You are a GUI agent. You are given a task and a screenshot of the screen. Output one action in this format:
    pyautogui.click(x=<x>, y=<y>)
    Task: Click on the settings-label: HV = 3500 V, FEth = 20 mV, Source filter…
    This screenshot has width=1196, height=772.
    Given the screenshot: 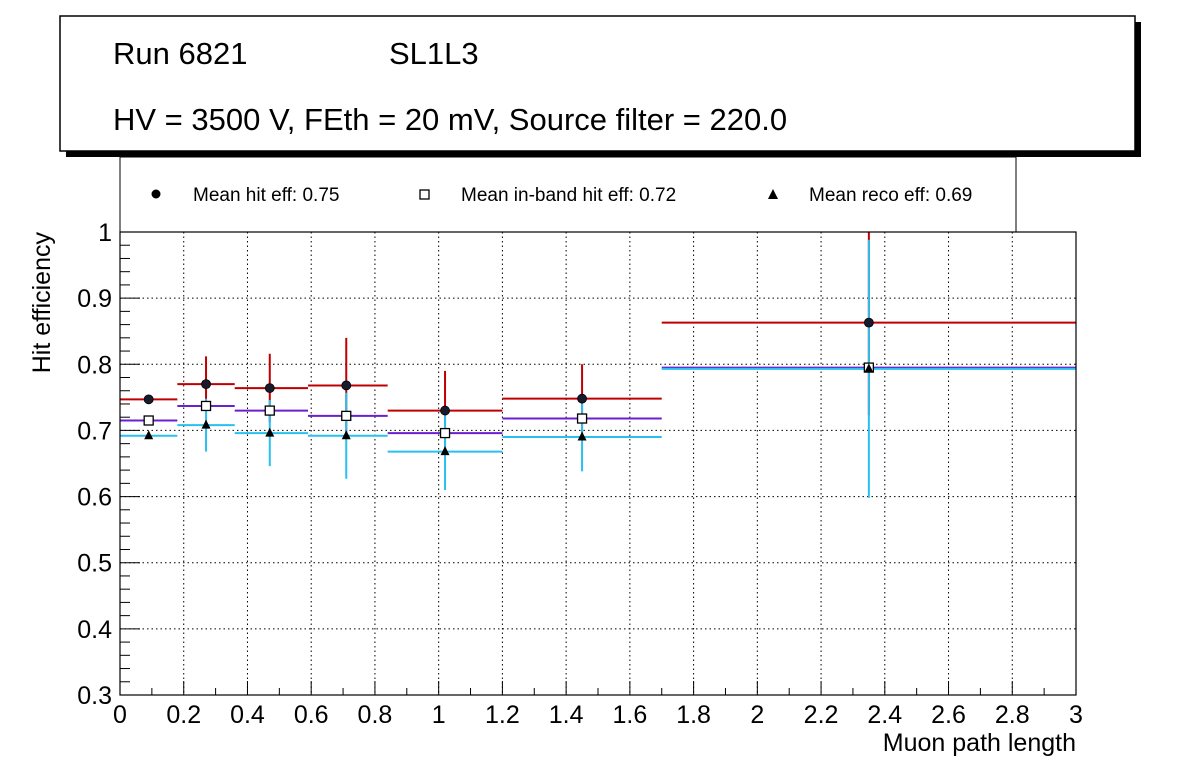 What is the action you would take?
    pyautogui.click(x=450, y=119)
    